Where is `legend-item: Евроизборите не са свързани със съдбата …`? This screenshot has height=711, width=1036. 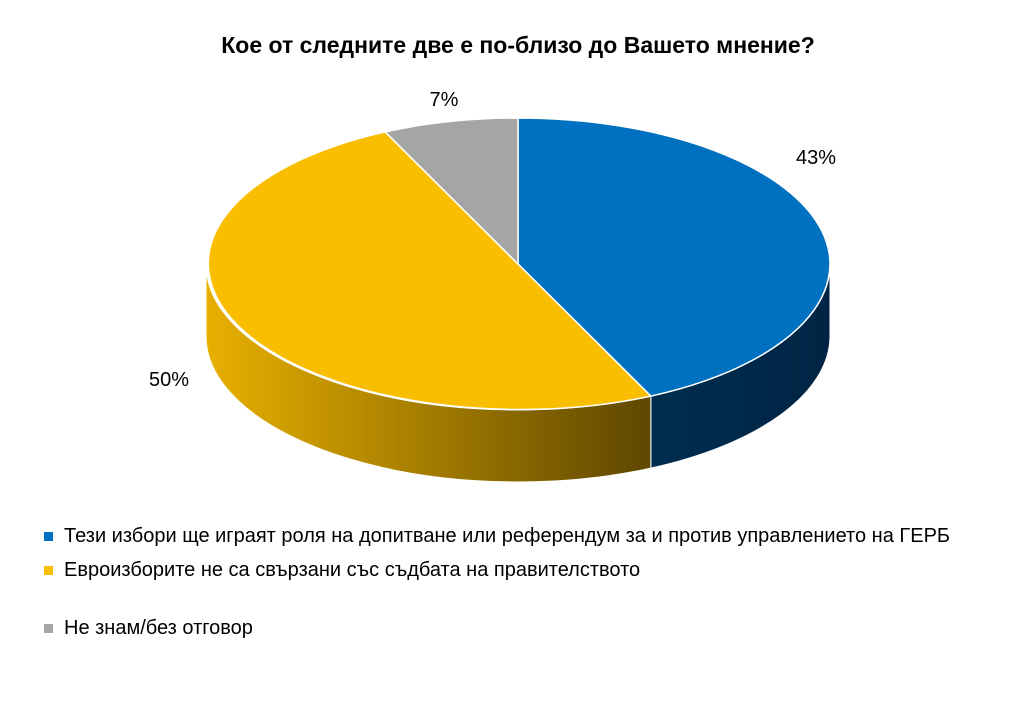
legend-item: Евроизборите не са свързани със съдбата … is located at coordinates (531, 570).